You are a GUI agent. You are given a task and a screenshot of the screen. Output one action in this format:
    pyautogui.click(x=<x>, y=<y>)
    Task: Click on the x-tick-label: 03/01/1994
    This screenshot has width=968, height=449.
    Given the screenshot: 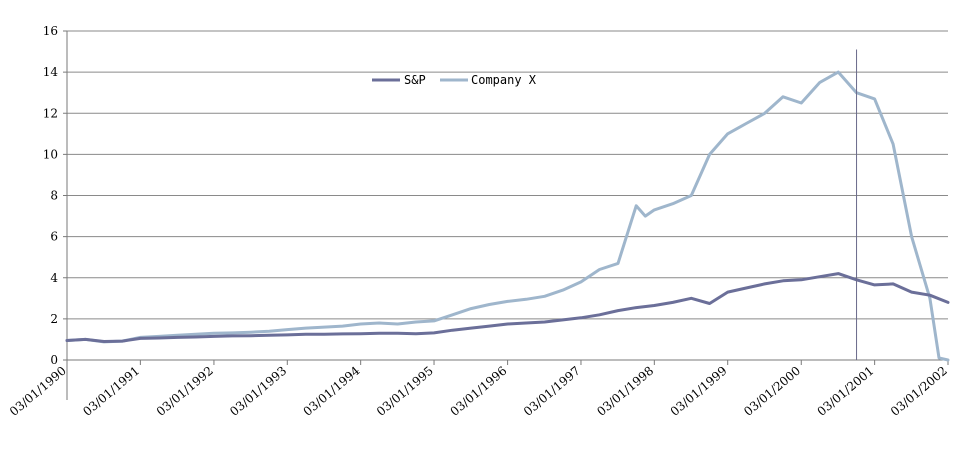 What is the action you would take?
    pyautogui.click(x=332, y=390)
    